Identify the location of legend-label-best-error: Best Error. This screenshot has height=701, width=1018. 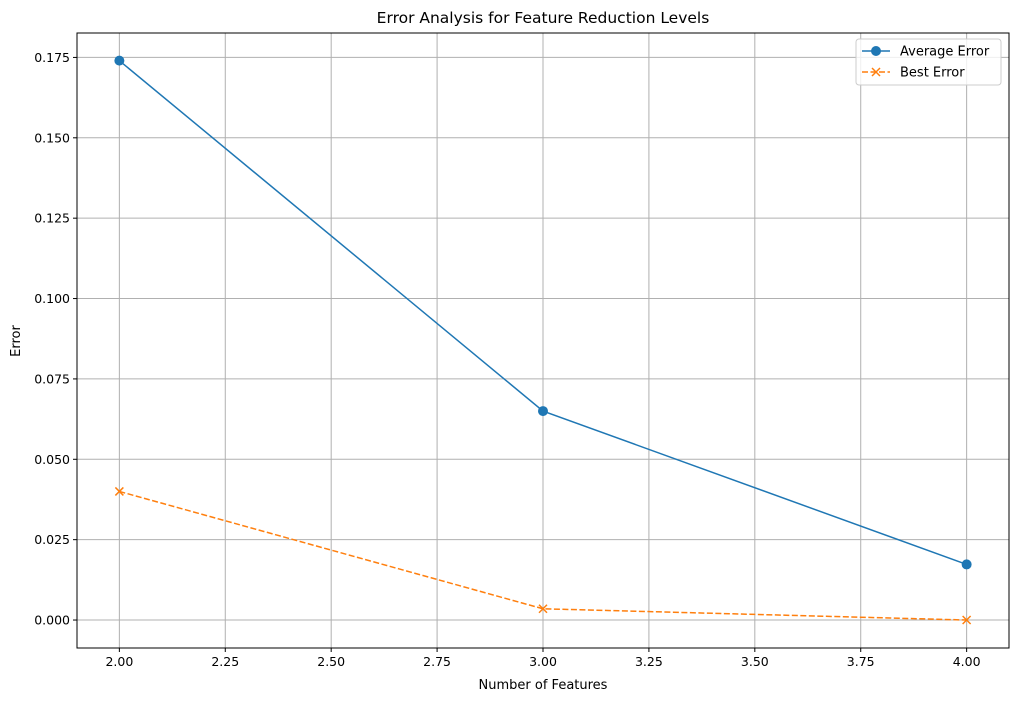
(932, 73).